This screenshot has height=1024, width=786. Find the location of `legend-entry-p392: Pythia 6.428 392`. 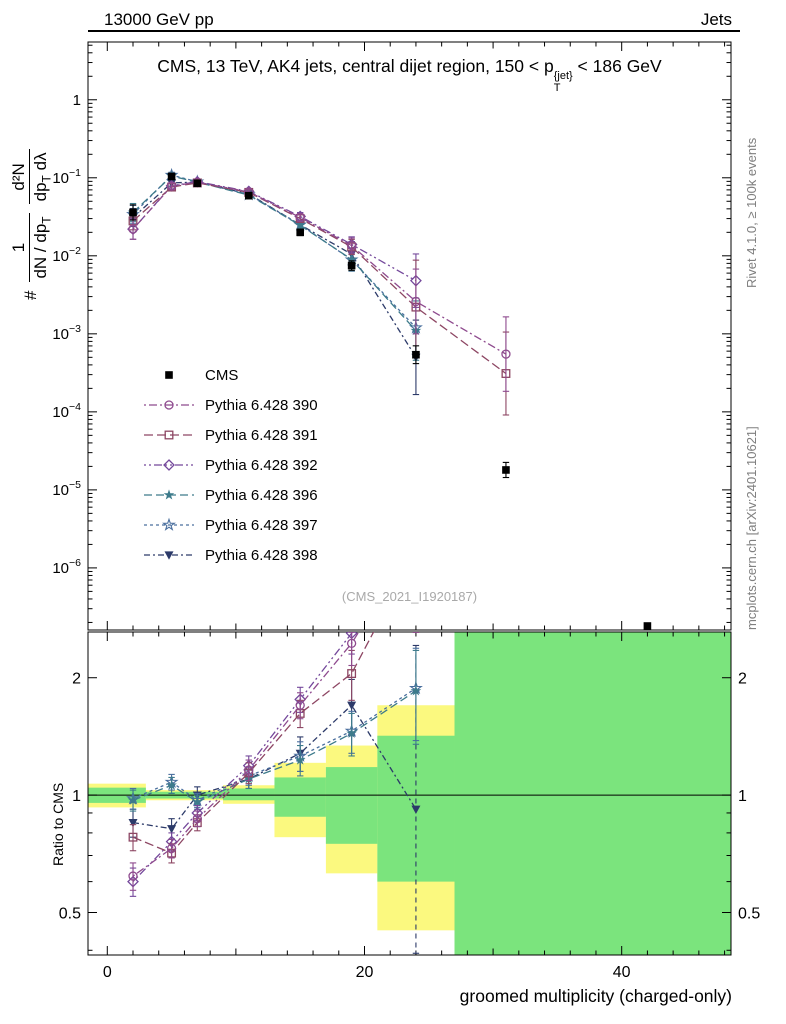

legend-entry-p392: Pythia 6.428 392 is located at coordinates (230, 465).